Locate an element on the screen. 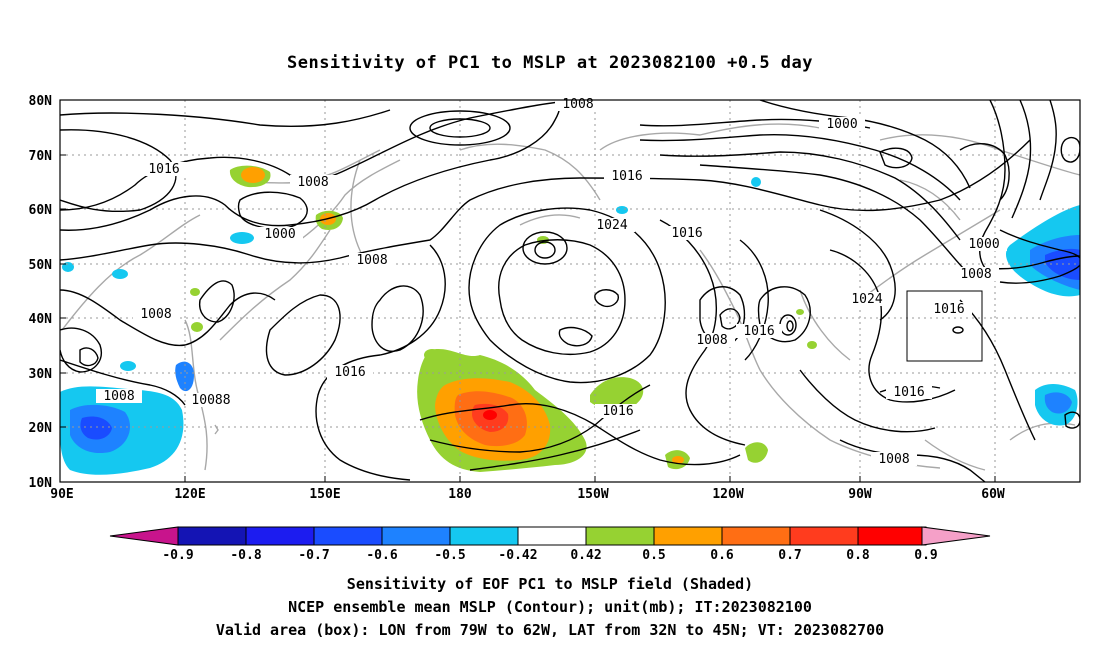  lon-label: 60W is located at coordinates (993, 494).